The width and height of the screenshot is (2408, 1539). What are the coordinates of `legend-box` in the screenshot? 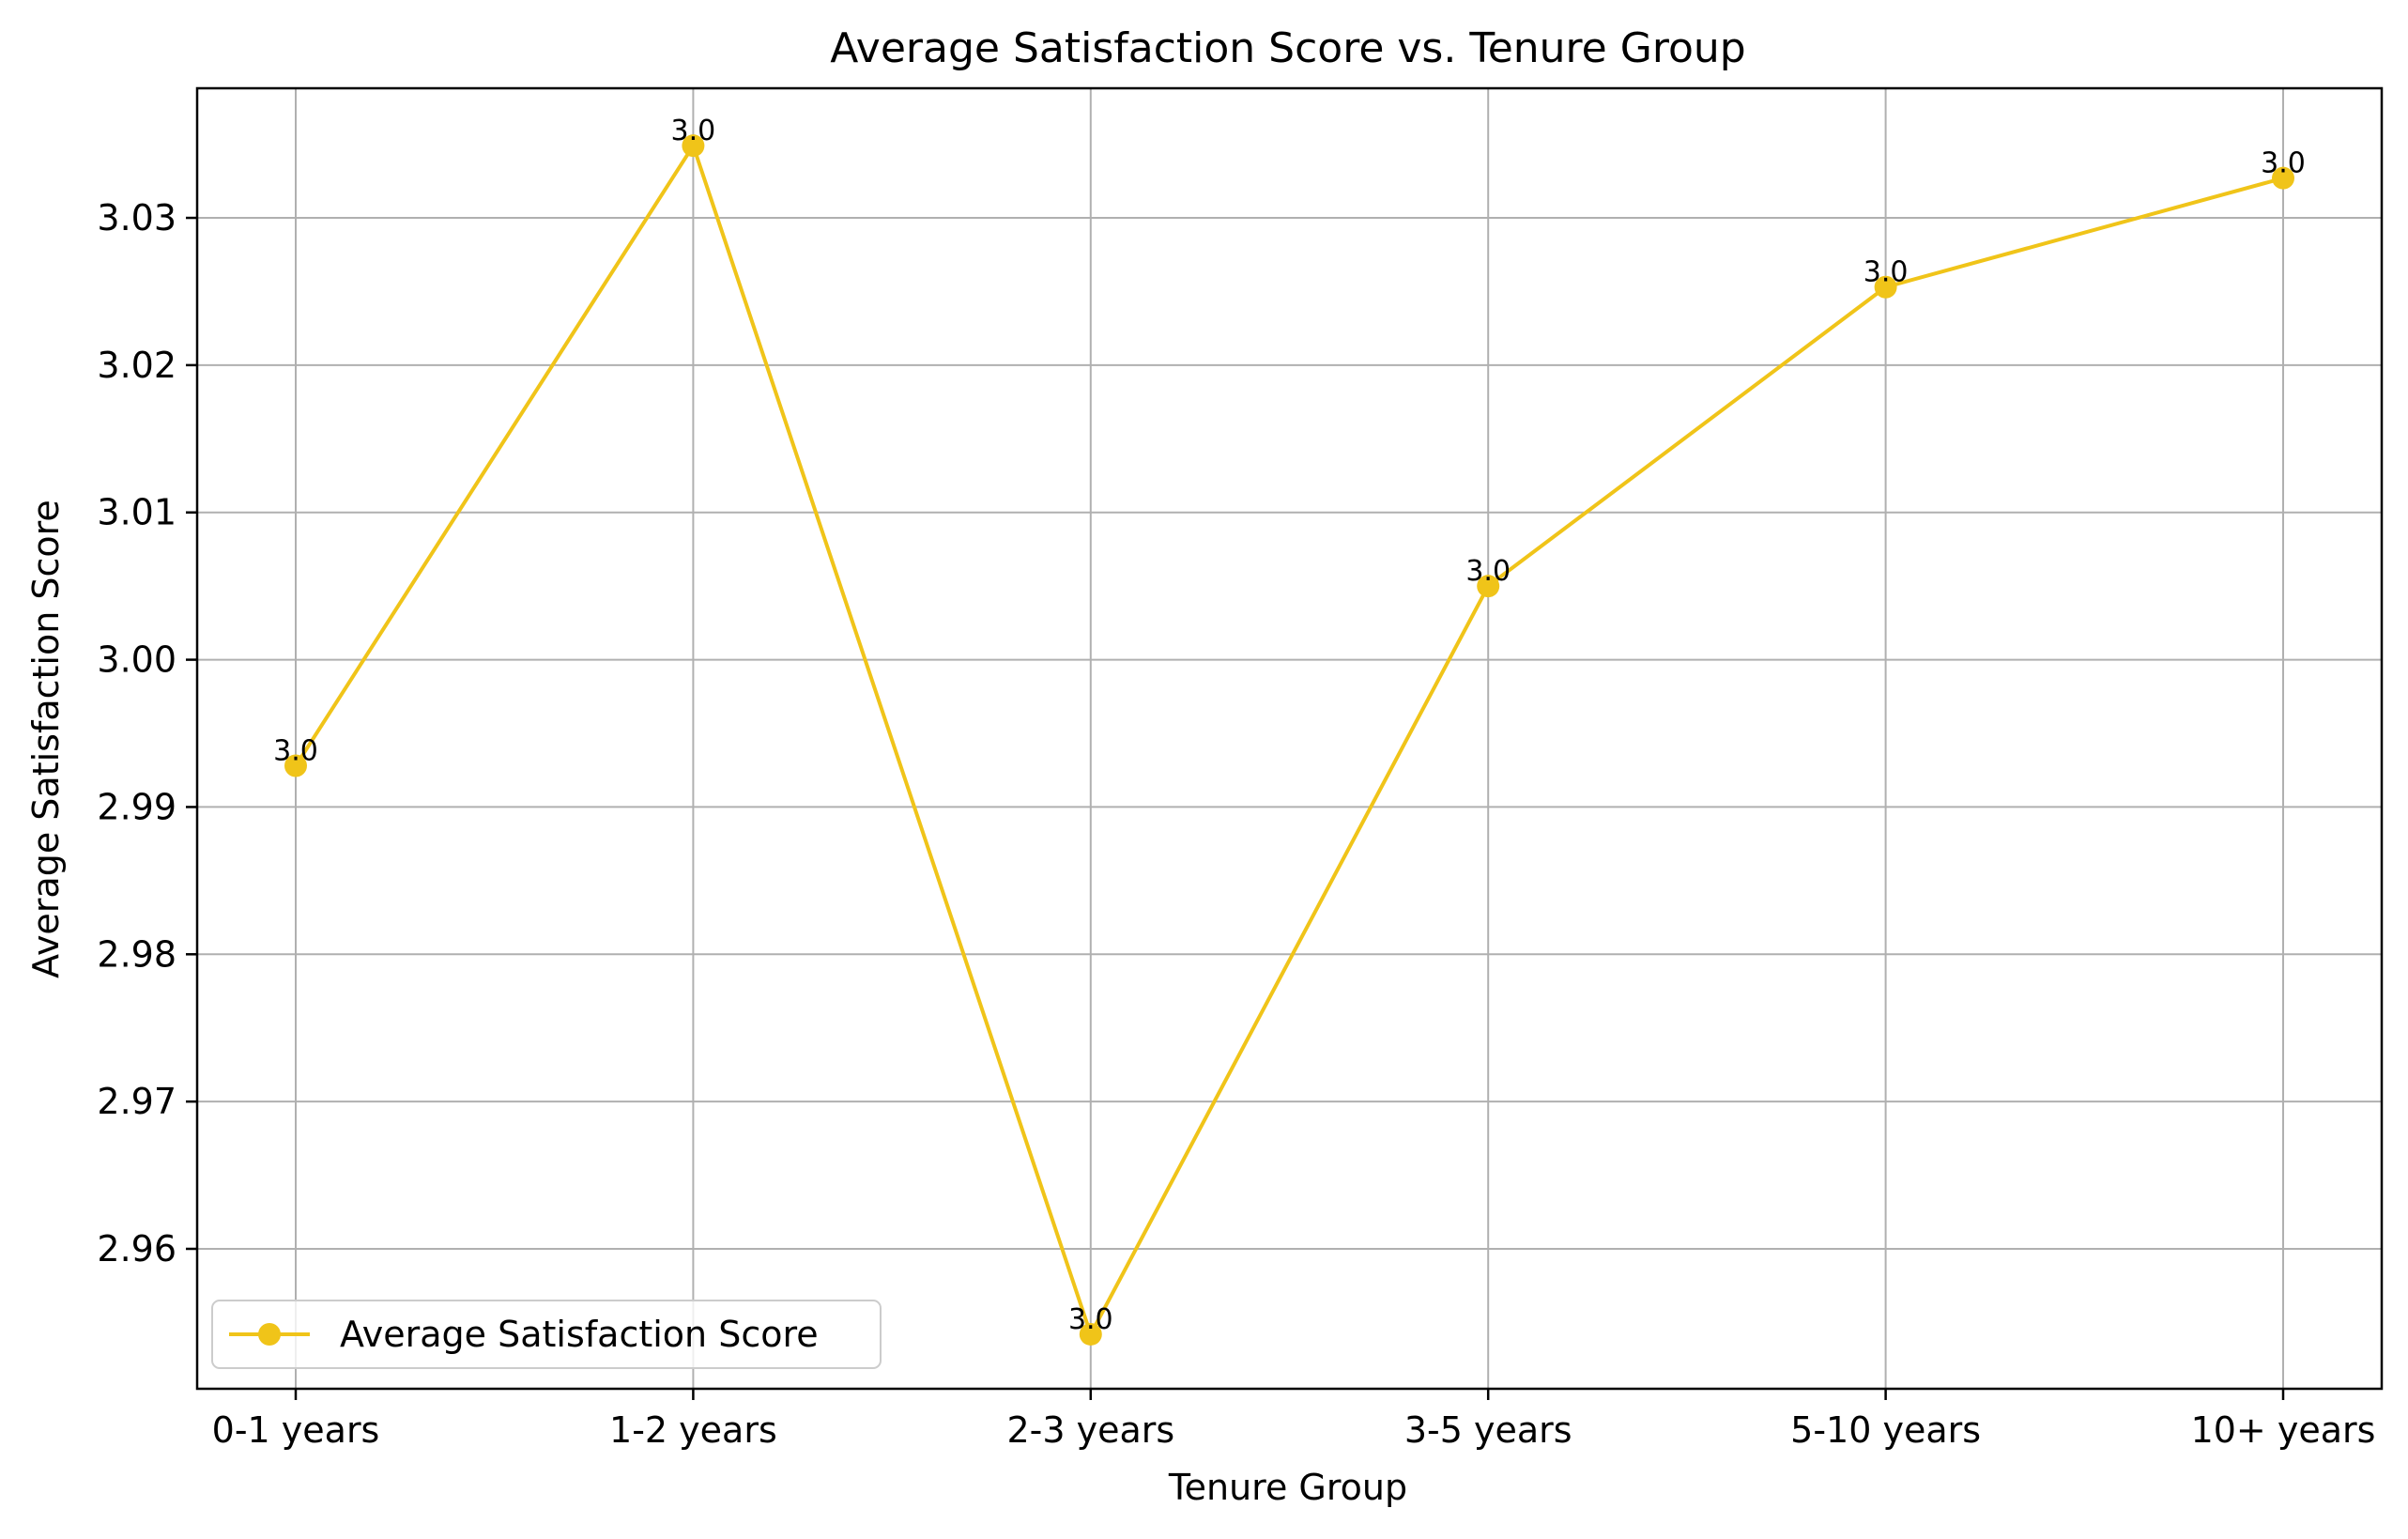 It's located at (546, 1334).